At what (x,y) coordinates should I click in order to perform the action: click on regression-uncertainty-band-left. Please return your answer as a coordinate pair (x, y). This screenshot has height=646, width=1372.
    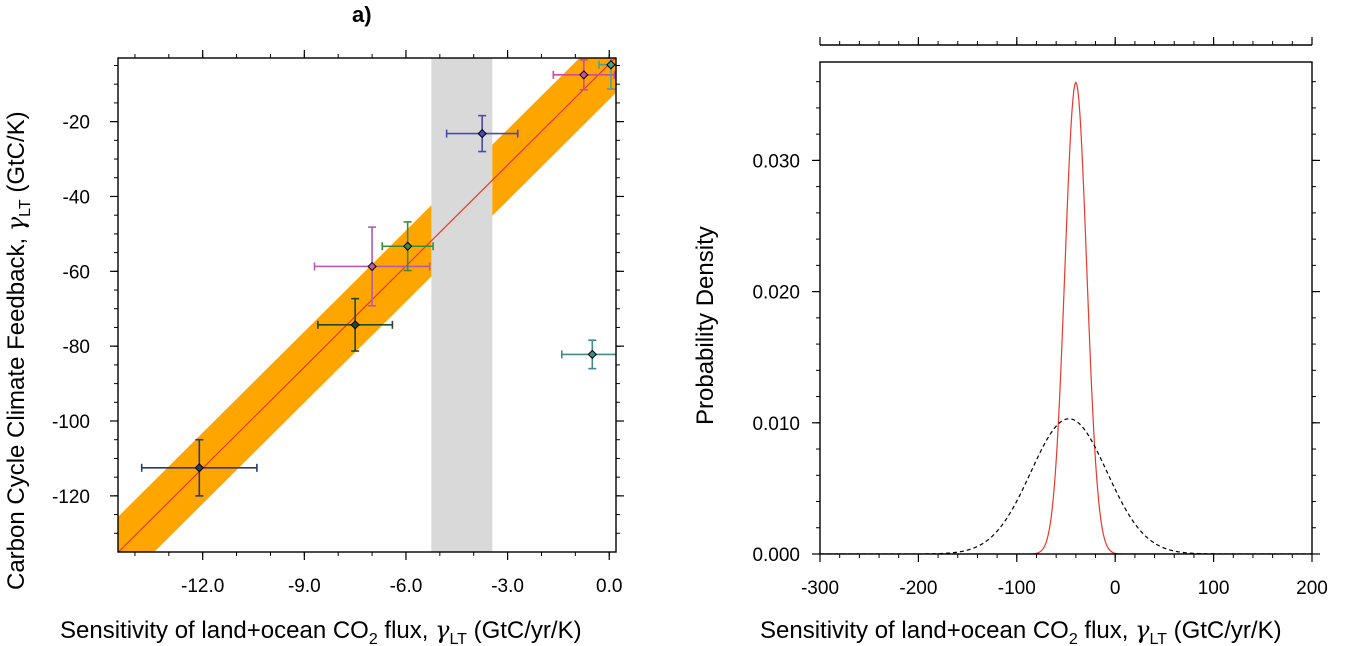
    Looking at the image, I should click on (275, 378).